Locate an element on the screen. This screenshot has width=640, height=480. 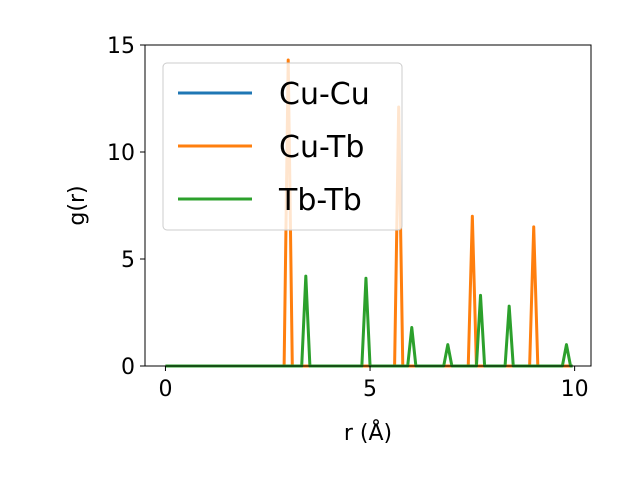
x-tick-label: 0 is located at coordinates (165, 389).